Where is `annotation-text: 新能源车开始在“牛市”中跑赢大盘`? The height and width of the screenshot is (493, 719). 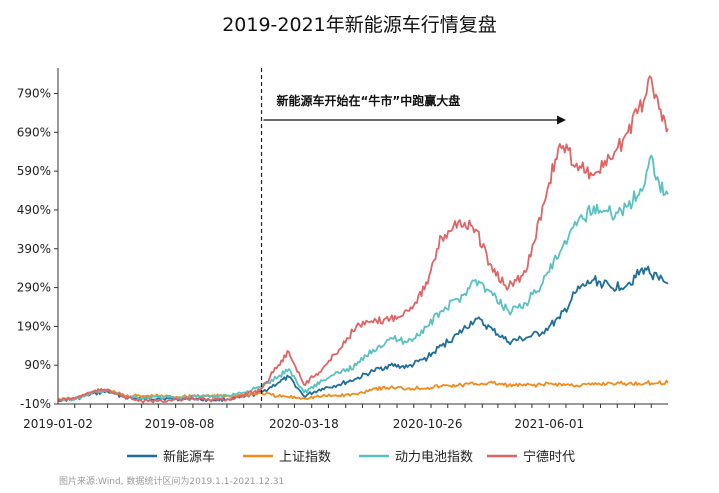 annotation-text: 新能源车开始在“牛市”中跑赢大盘 is located at coordinates (369, 100).